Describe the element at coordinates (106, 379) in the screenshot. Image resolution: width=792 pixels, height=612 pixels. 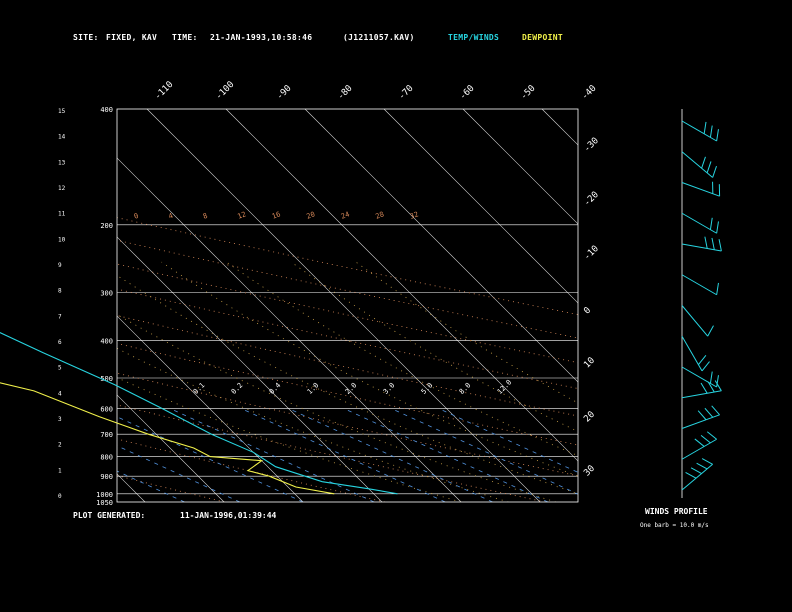
I see `pressure-tick-label: 500` at that location.